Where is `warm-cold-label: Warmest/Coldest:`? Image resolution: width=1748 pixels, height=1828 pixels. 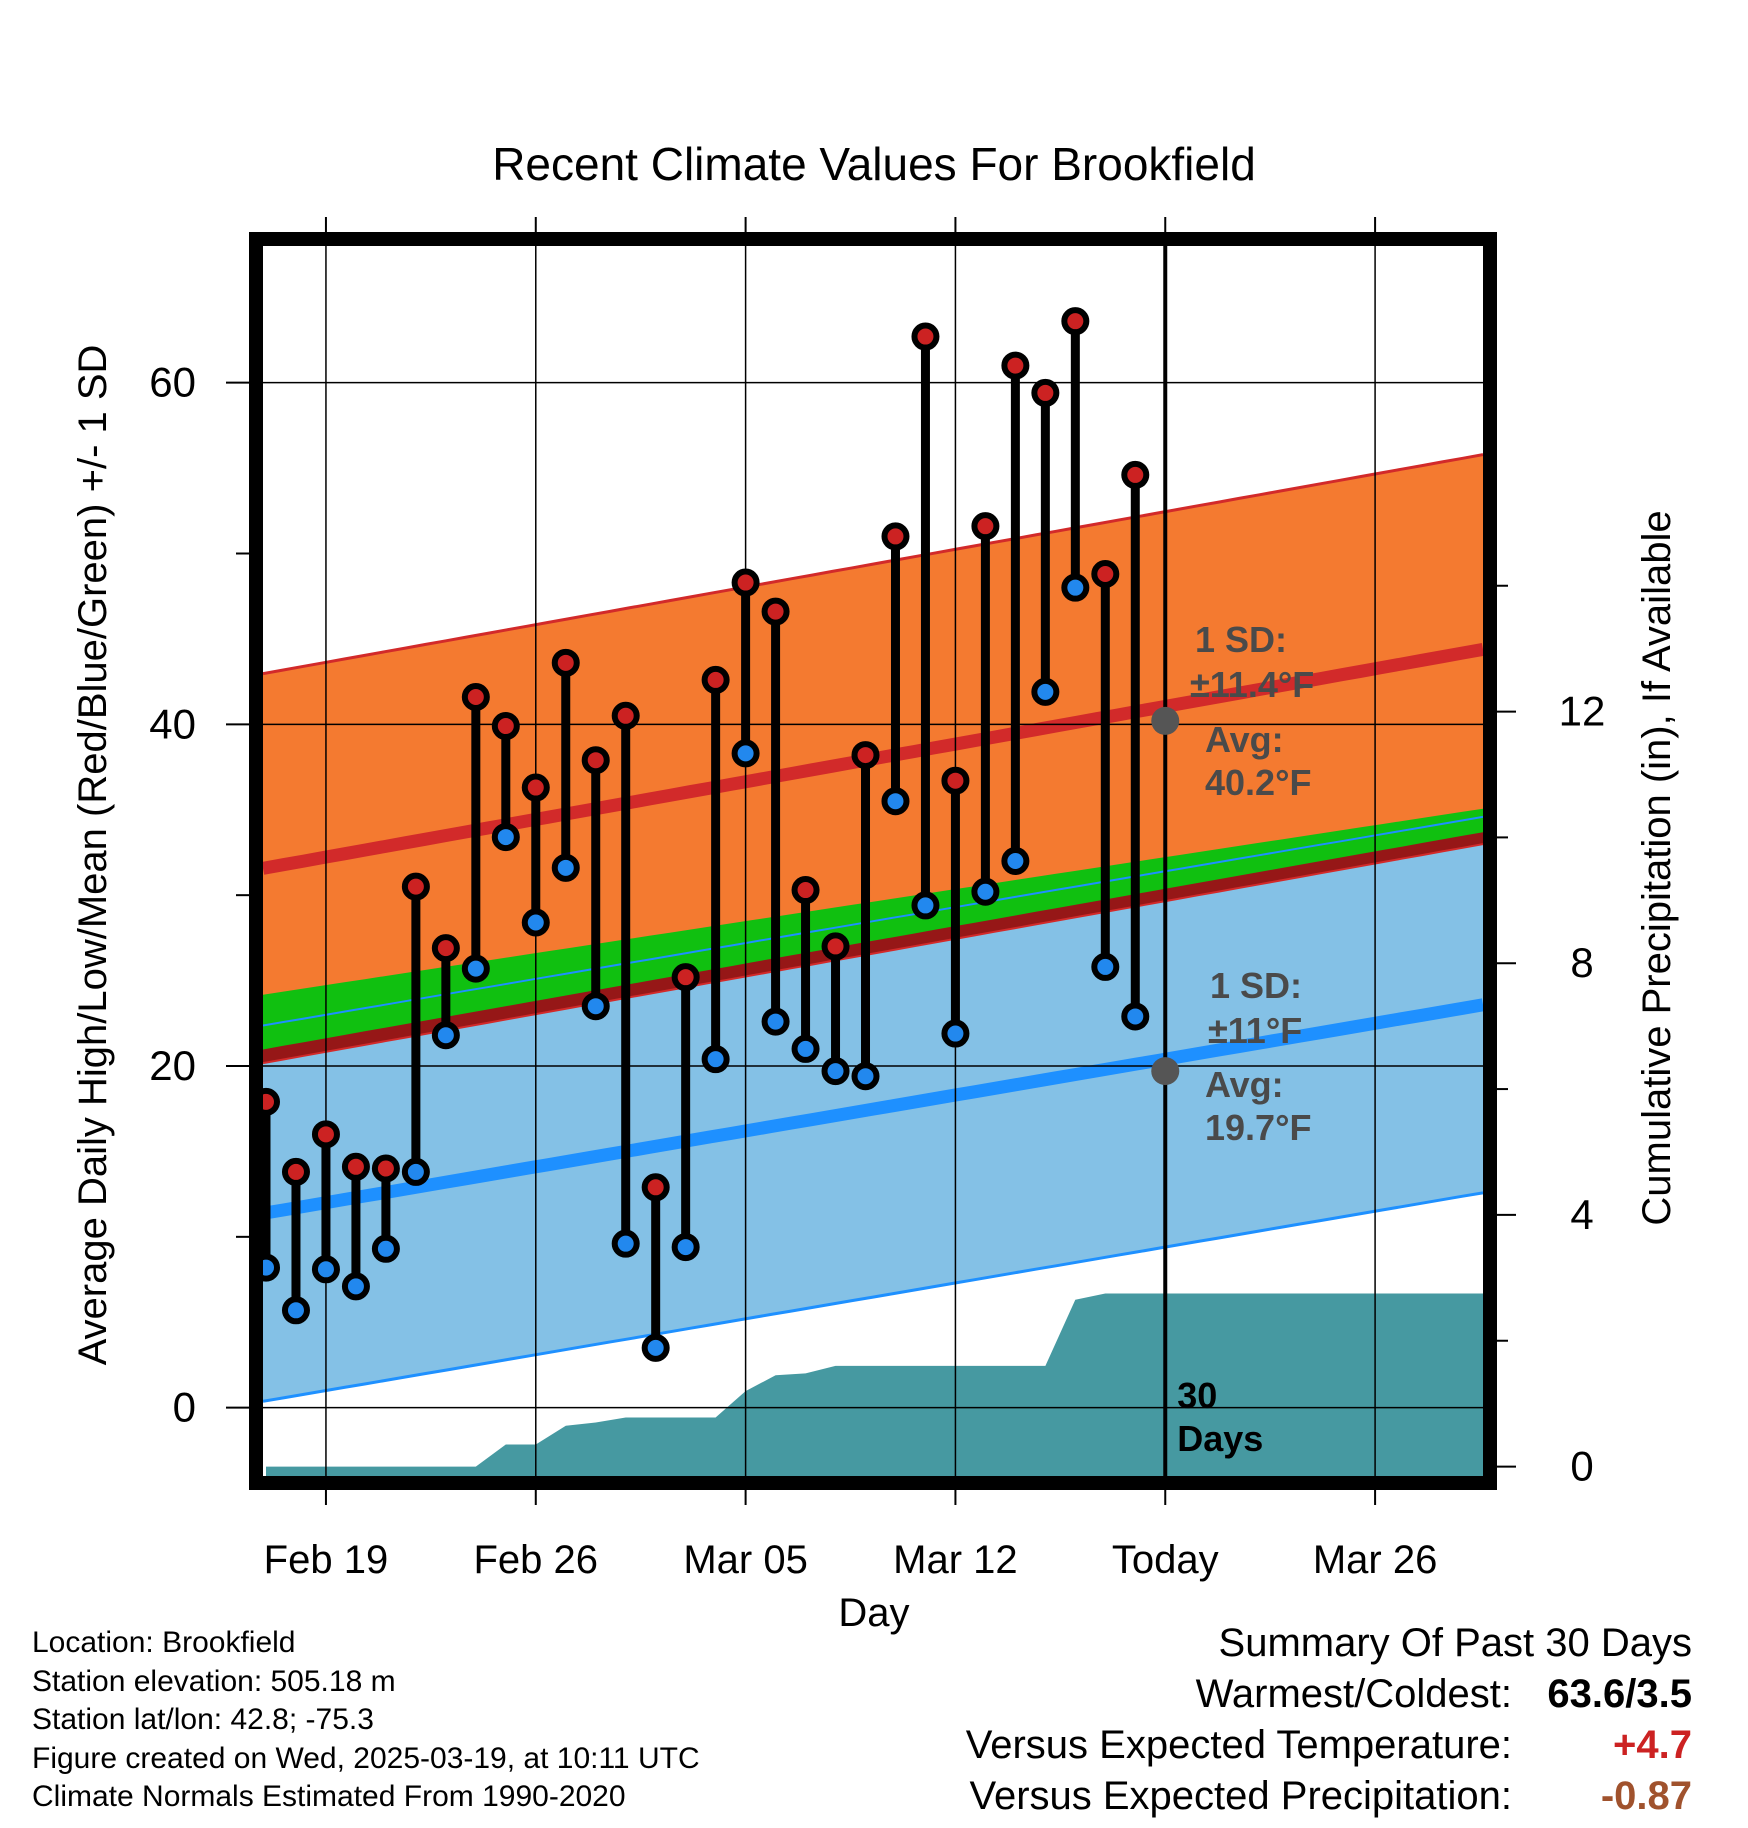
warm-cold-label: Warmest/Coldest: is located at coordinates (1353, 1694).